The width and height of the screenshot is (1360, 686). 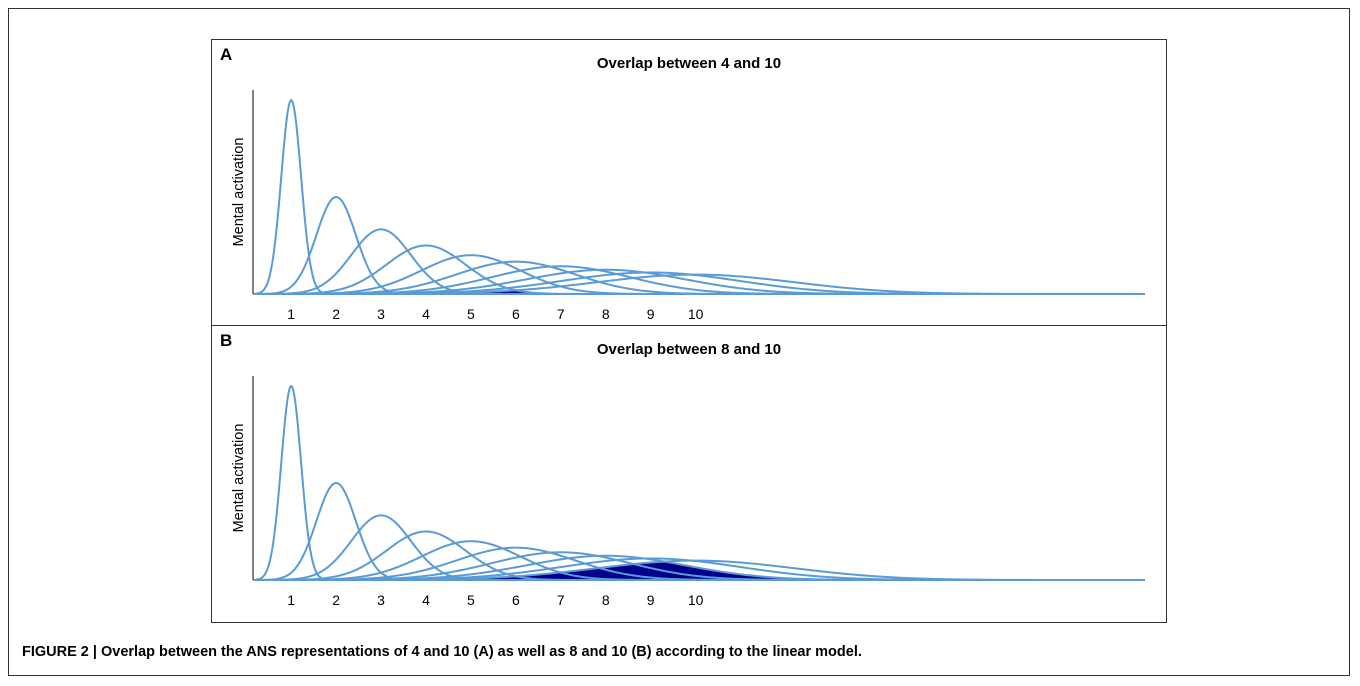 I want to click on y-axis-label-b: Mental activation, so click(x=239, y=478).